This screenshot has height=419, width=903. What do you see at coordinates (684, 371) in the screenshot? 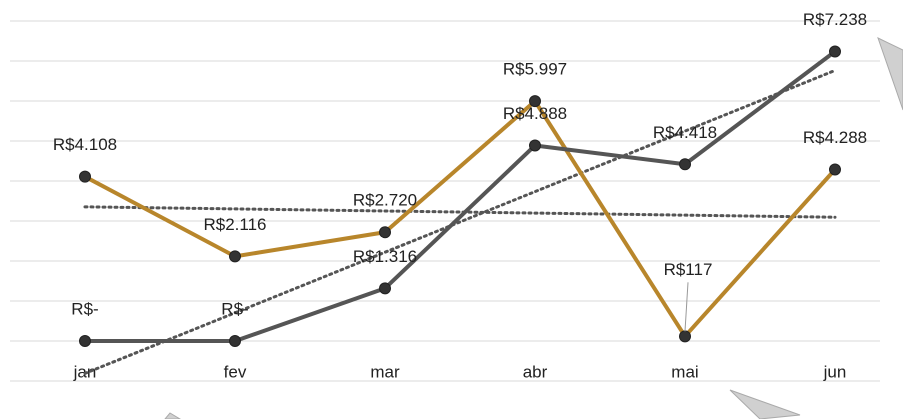
I see `x-tick-label: mai` at bounding box center [684, 371].